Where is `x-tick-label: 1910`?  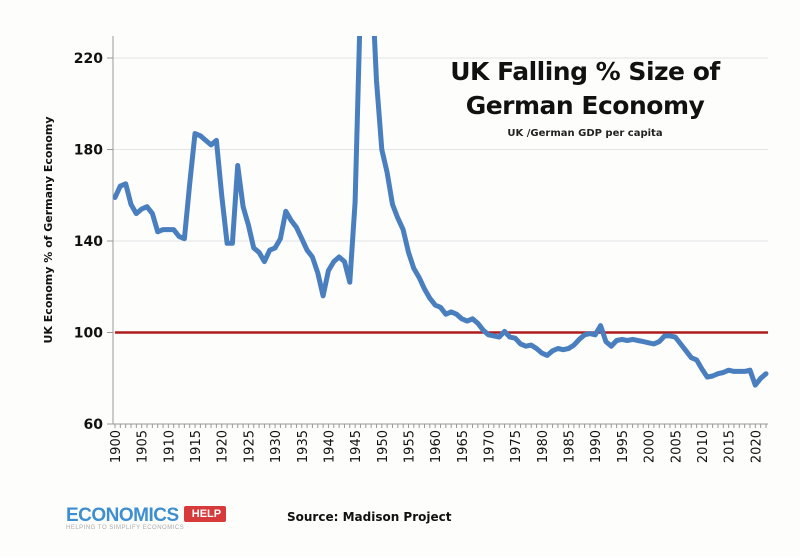 x-tick-label: 1910 is located at coordinates (169, 446).